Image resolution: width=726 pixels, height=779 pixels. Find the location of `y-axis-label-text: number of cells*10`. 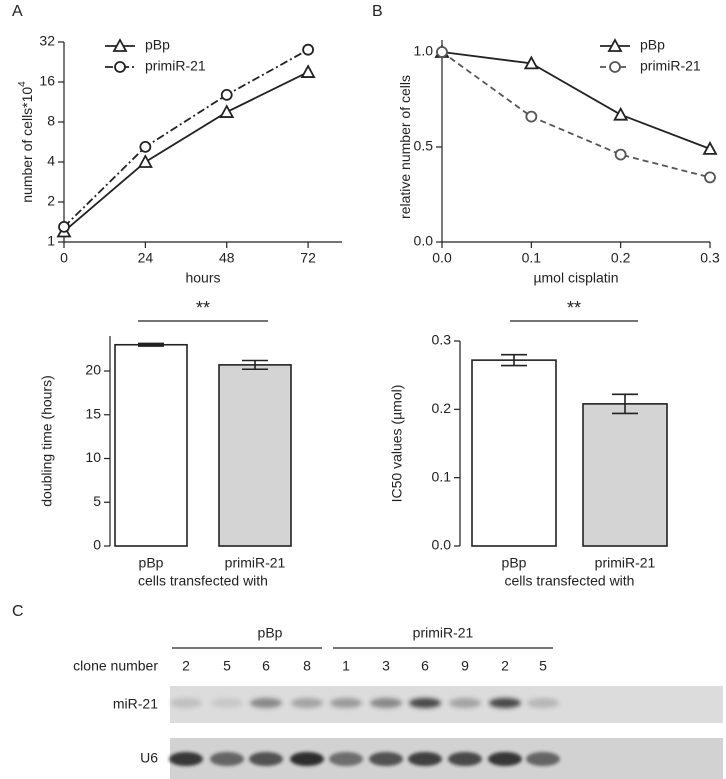

y-axis-label-text: number of cells*10 is located at coordinates (27, 145).